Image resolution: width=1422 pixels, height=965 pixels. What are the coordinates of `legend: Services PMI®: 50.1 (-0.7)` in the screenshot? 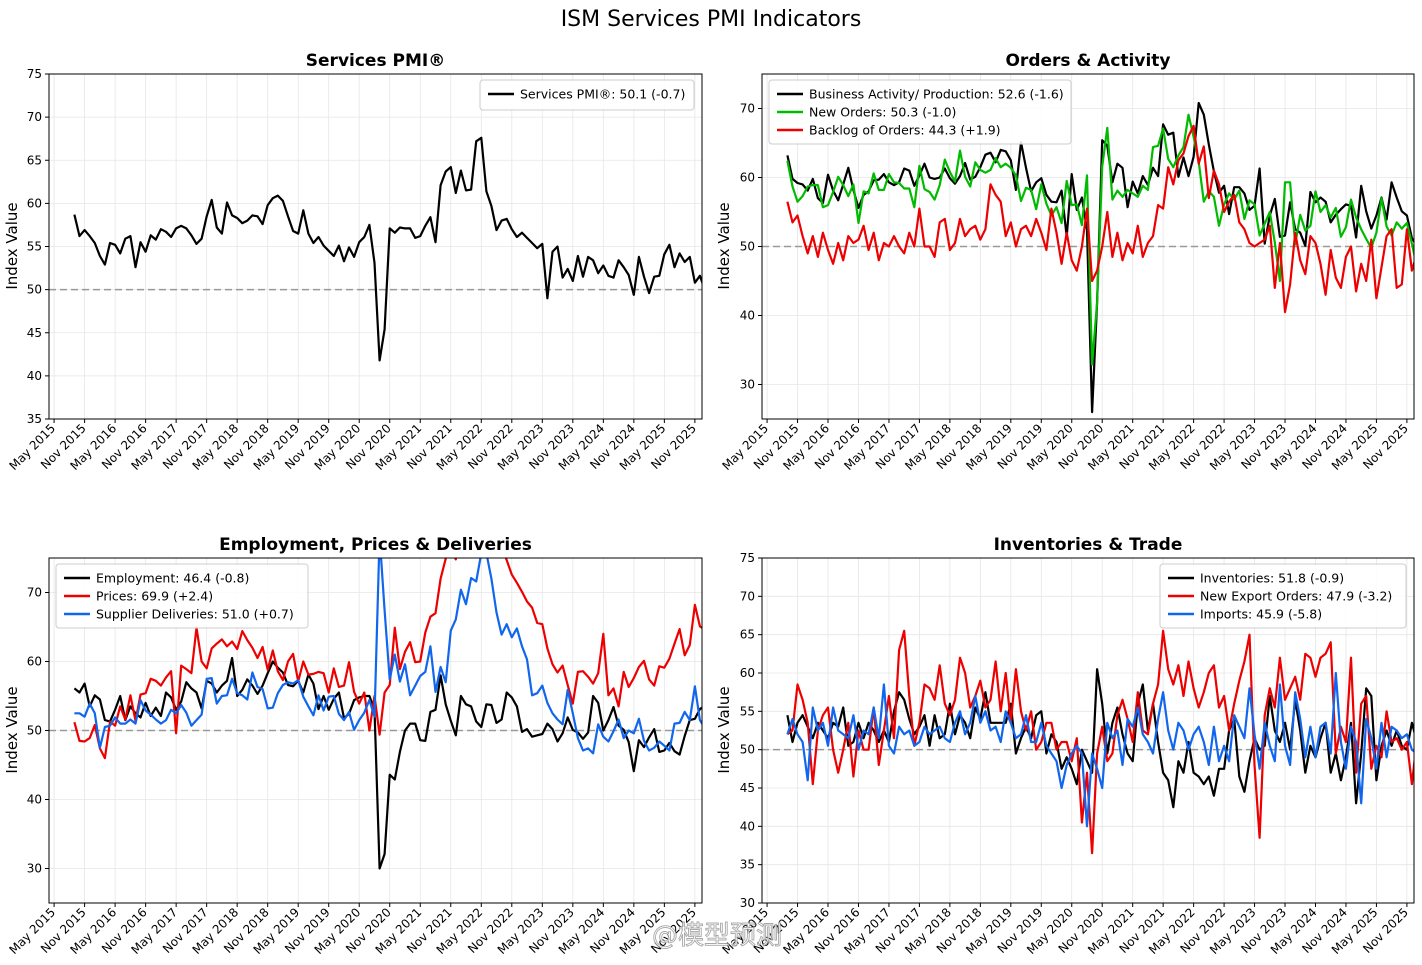 It's located at (587, 95).